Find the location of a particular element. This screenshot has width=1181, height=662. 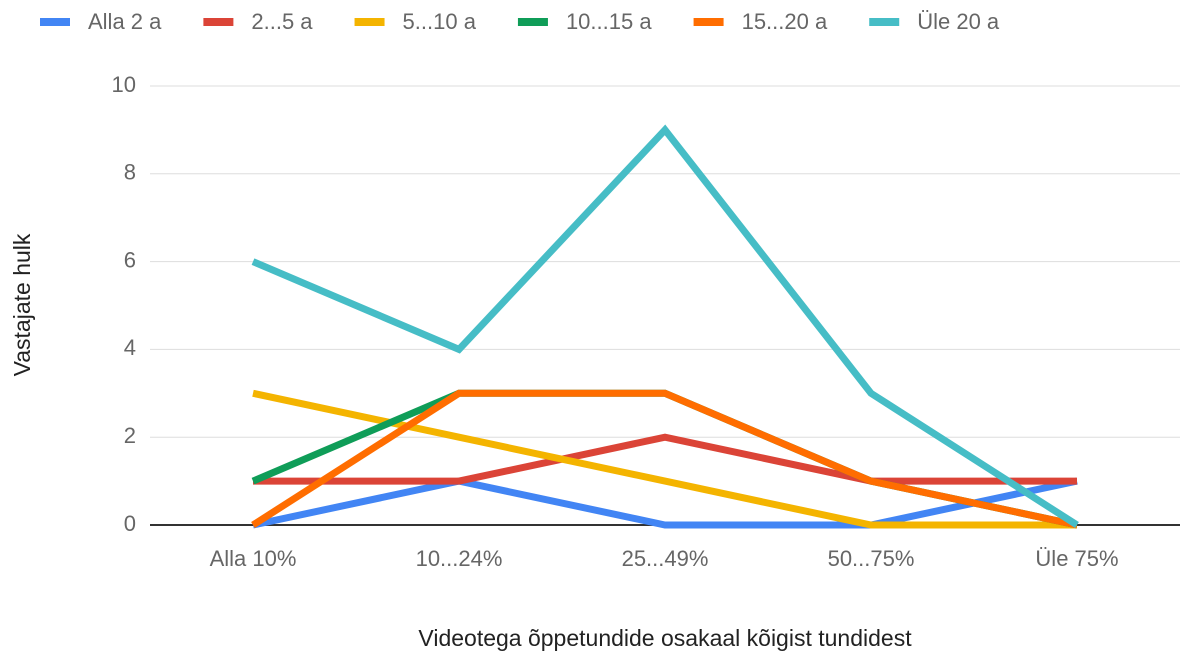

y-tick-label: 4 is located at coordinates (130, 347).